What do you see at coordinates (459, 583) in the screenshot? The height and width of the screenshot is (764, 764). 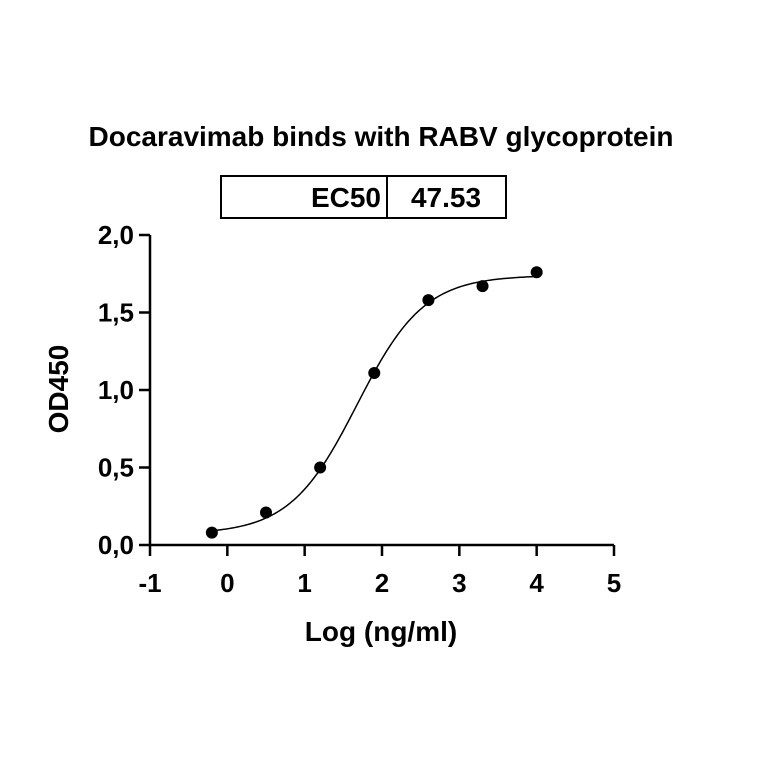 I see `x-tick-label: 3` at bounding box center [459, 583].